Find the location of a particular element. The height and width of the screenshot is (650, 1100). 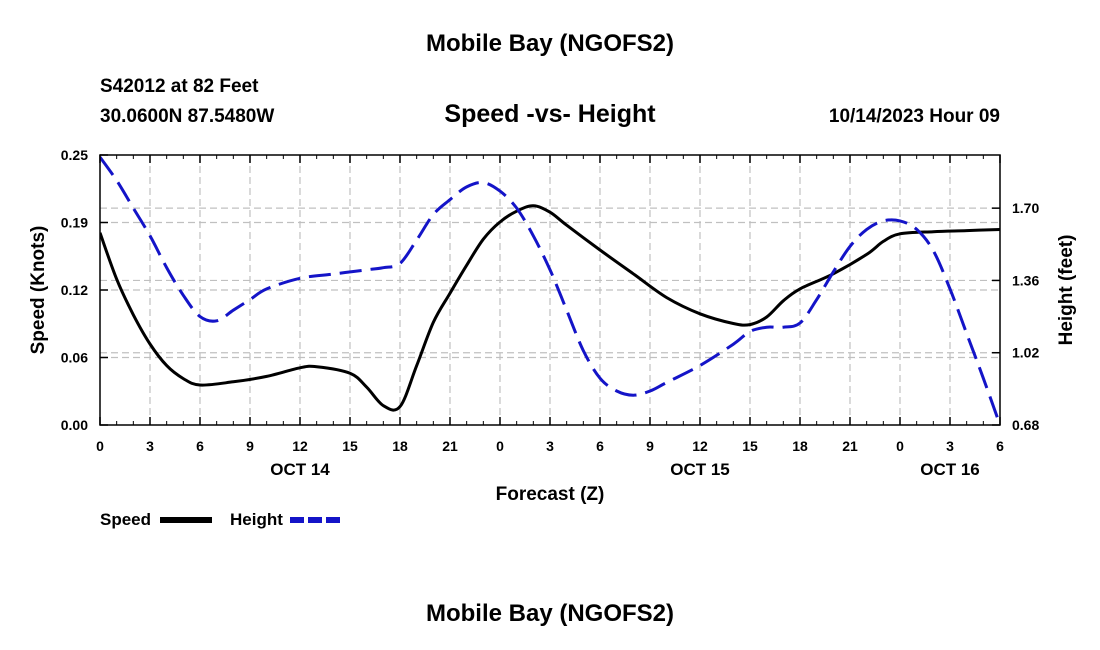

date-label: OCT 16 is located at coordinates (950, 469).